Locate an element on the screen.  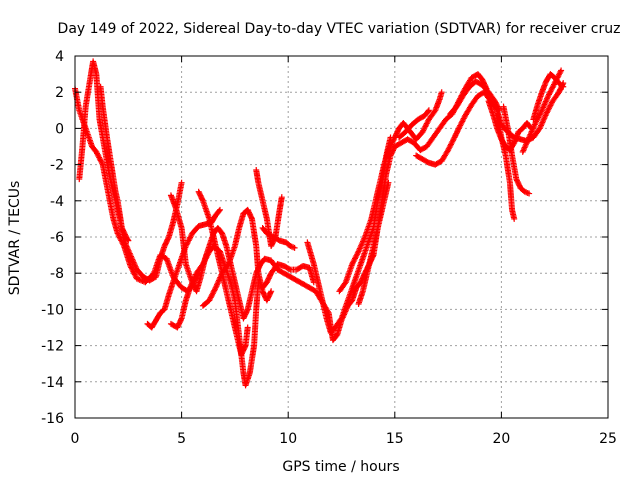
y-tick-label: 0 is located at coordinates (59, 129).